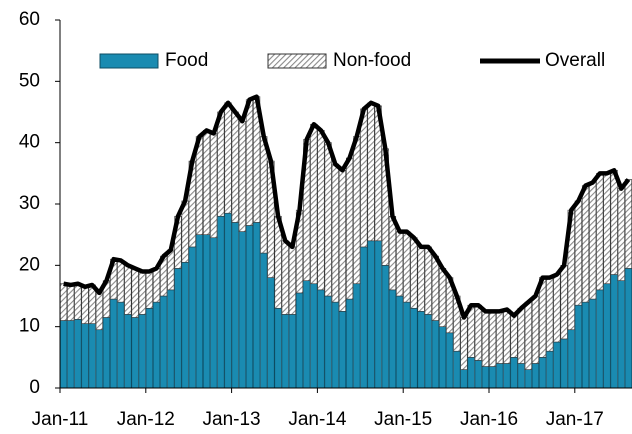 The width and height of the screenshot is (632, 434). I want to click on y-tick-label: 40, so click(29, 142).